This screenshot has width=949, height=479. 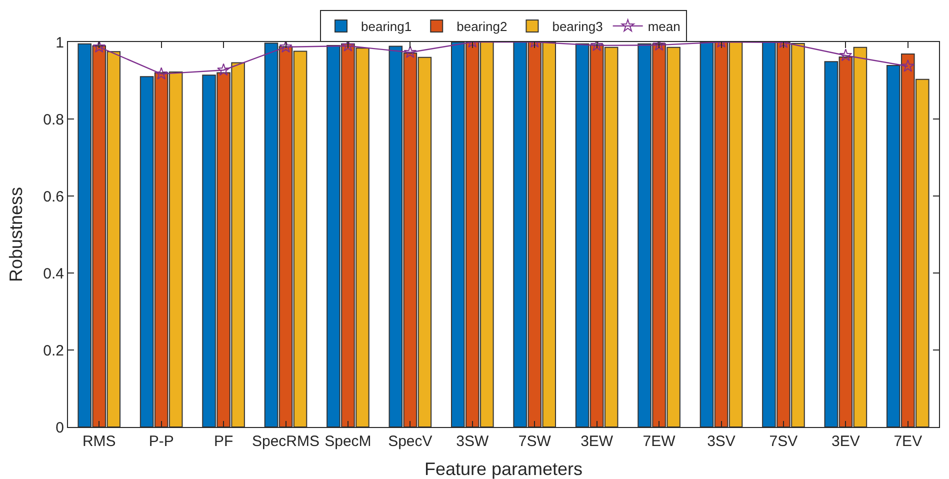 What do you see at coordinates (846, 441) in the screenshot?
I see `x-tick-label: 3EV` at bounding box center [846, 441].